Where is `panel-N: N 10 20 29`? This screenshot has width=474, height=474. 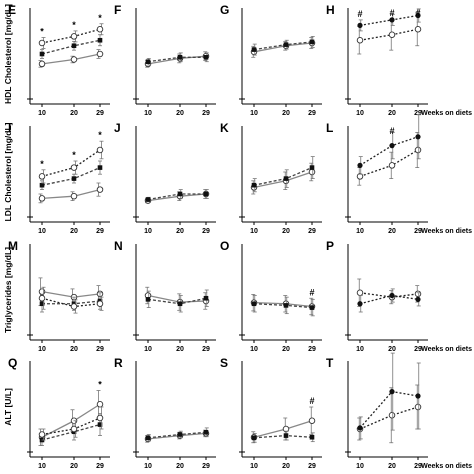 panel-N: N 10 20 29 is located at coordinates (165, 296).